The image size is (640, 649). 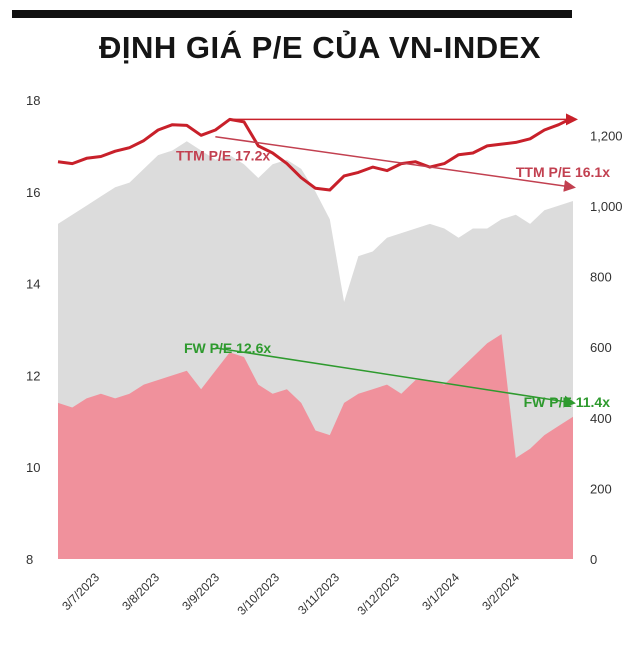 I want to click on x-tick-label: 3/1/2024, so click(x=440, y=591).